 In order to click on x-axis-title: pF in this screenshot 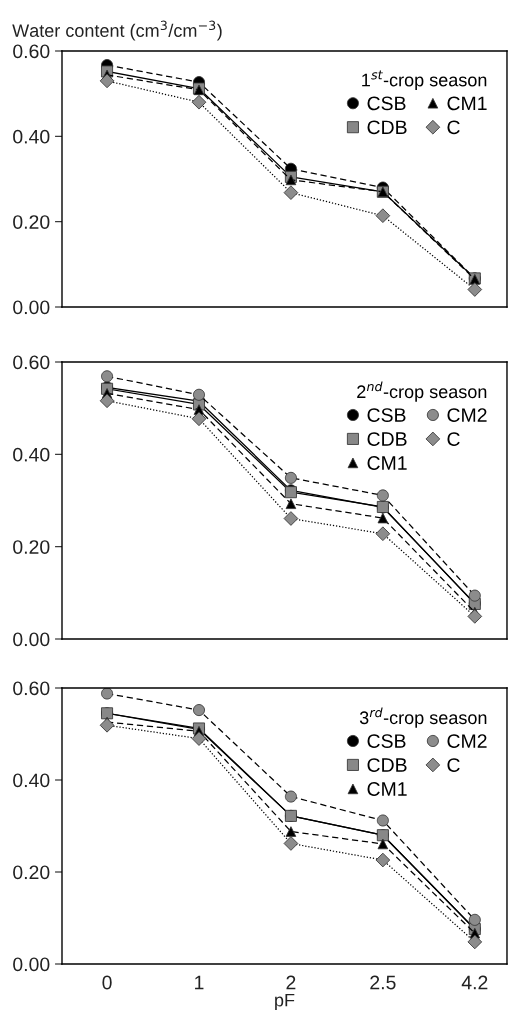, I will do `click(285, 1002)`.